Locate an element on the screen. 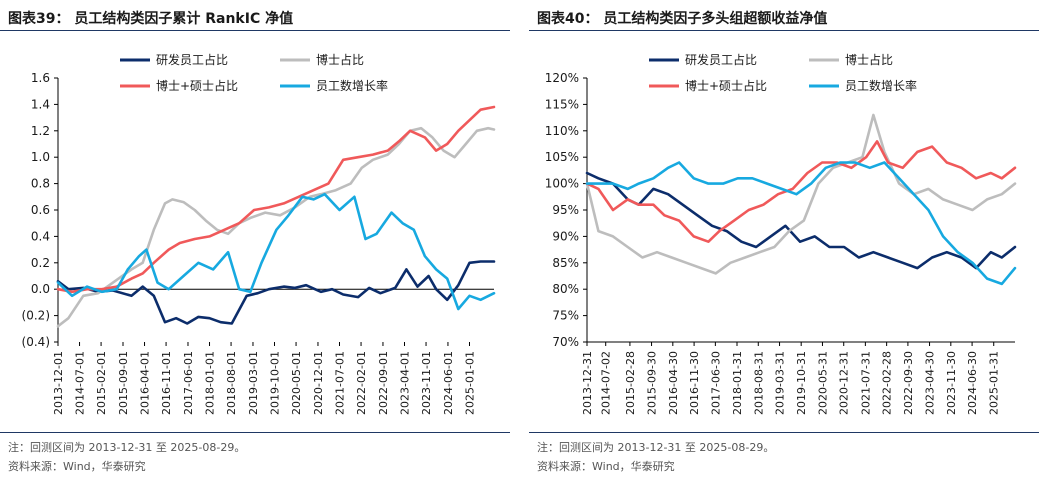  right-series-line-blue is located at coordinates (801, 223).